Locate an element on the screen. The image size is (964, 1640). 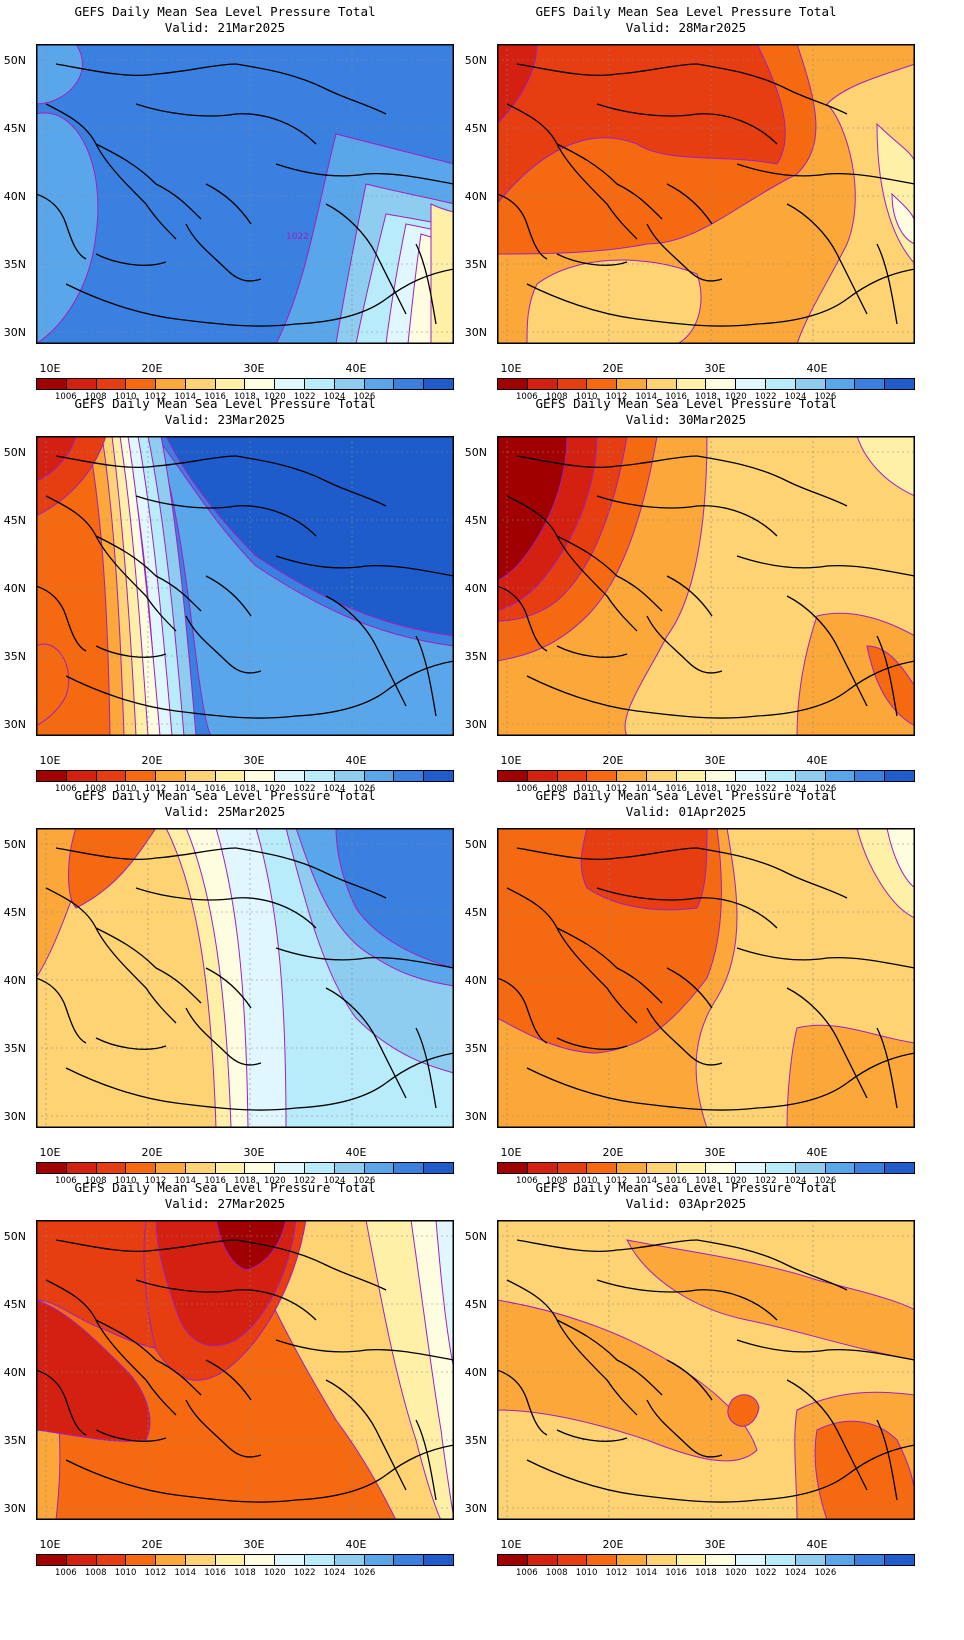
colorbar-tick-label: 1010 is located at coordinates (125, 1181).